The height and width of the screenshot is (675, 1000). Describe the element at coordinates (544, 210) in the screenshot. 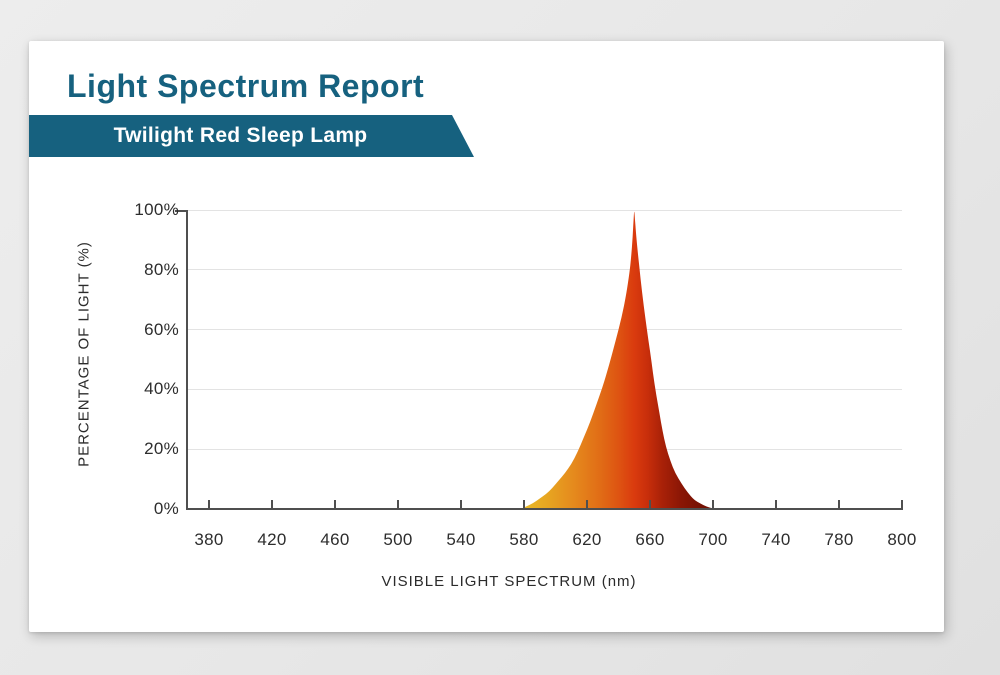

I see `gridline-100pct` at that location.